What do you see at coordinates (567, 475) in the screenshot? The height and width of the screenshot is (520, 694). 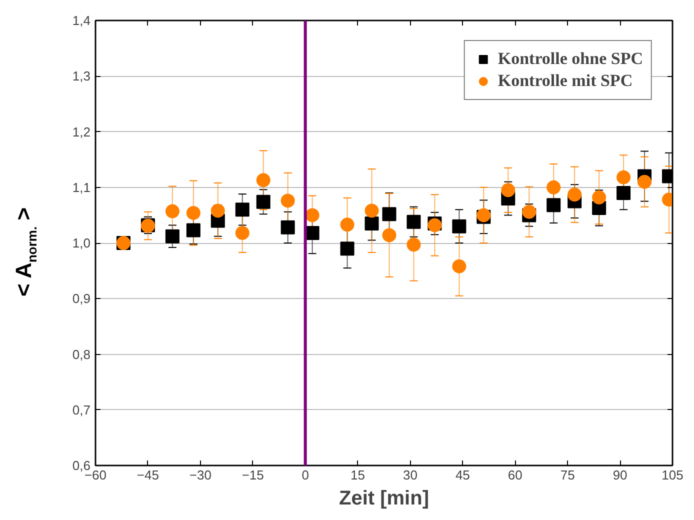 I see `x-tick-label: 75` at bounding box center [567, 475].